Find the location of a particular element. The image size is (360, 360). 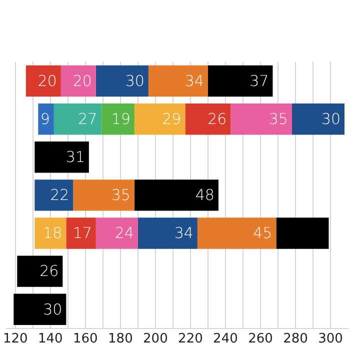

data-label: 18 is located at coordinates (52, 233).